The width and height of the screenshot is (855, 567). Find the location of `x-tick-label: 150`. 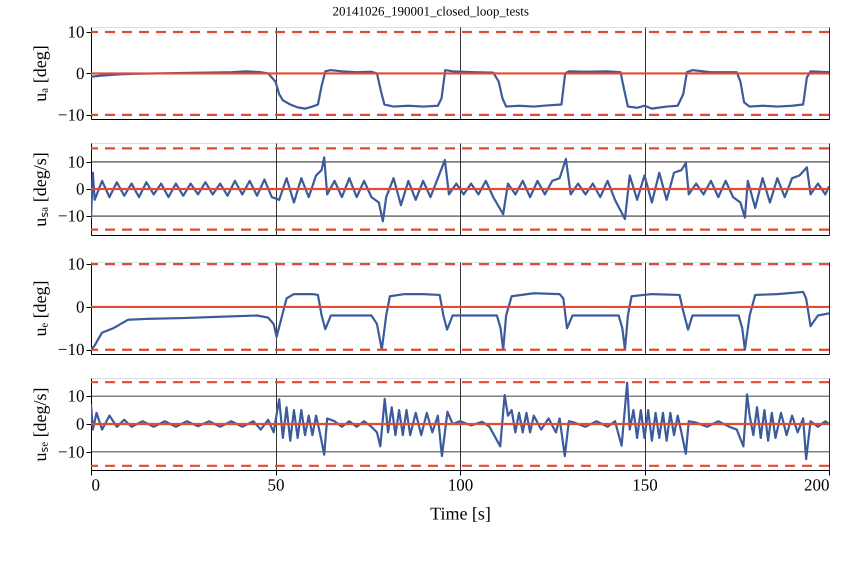

x-tick-label: 150 is located at coordinates (645, 485).